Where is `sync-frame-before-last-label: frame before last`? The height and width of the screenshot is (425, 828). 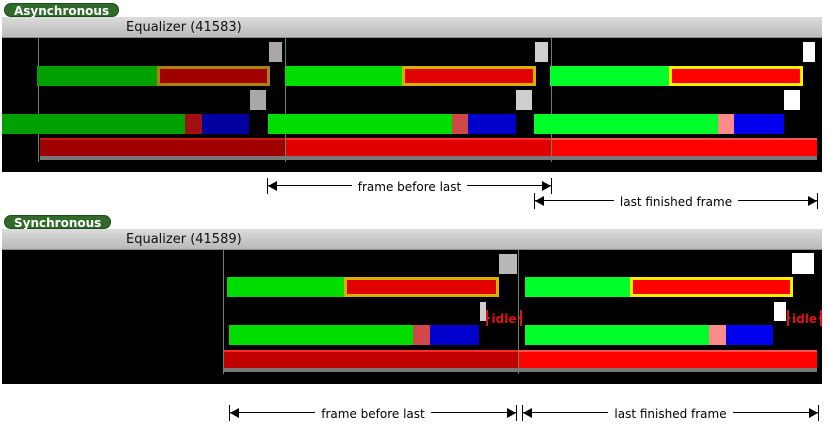
sync-frame-before-last-label: frame before last is located at coordinates (373, 414).